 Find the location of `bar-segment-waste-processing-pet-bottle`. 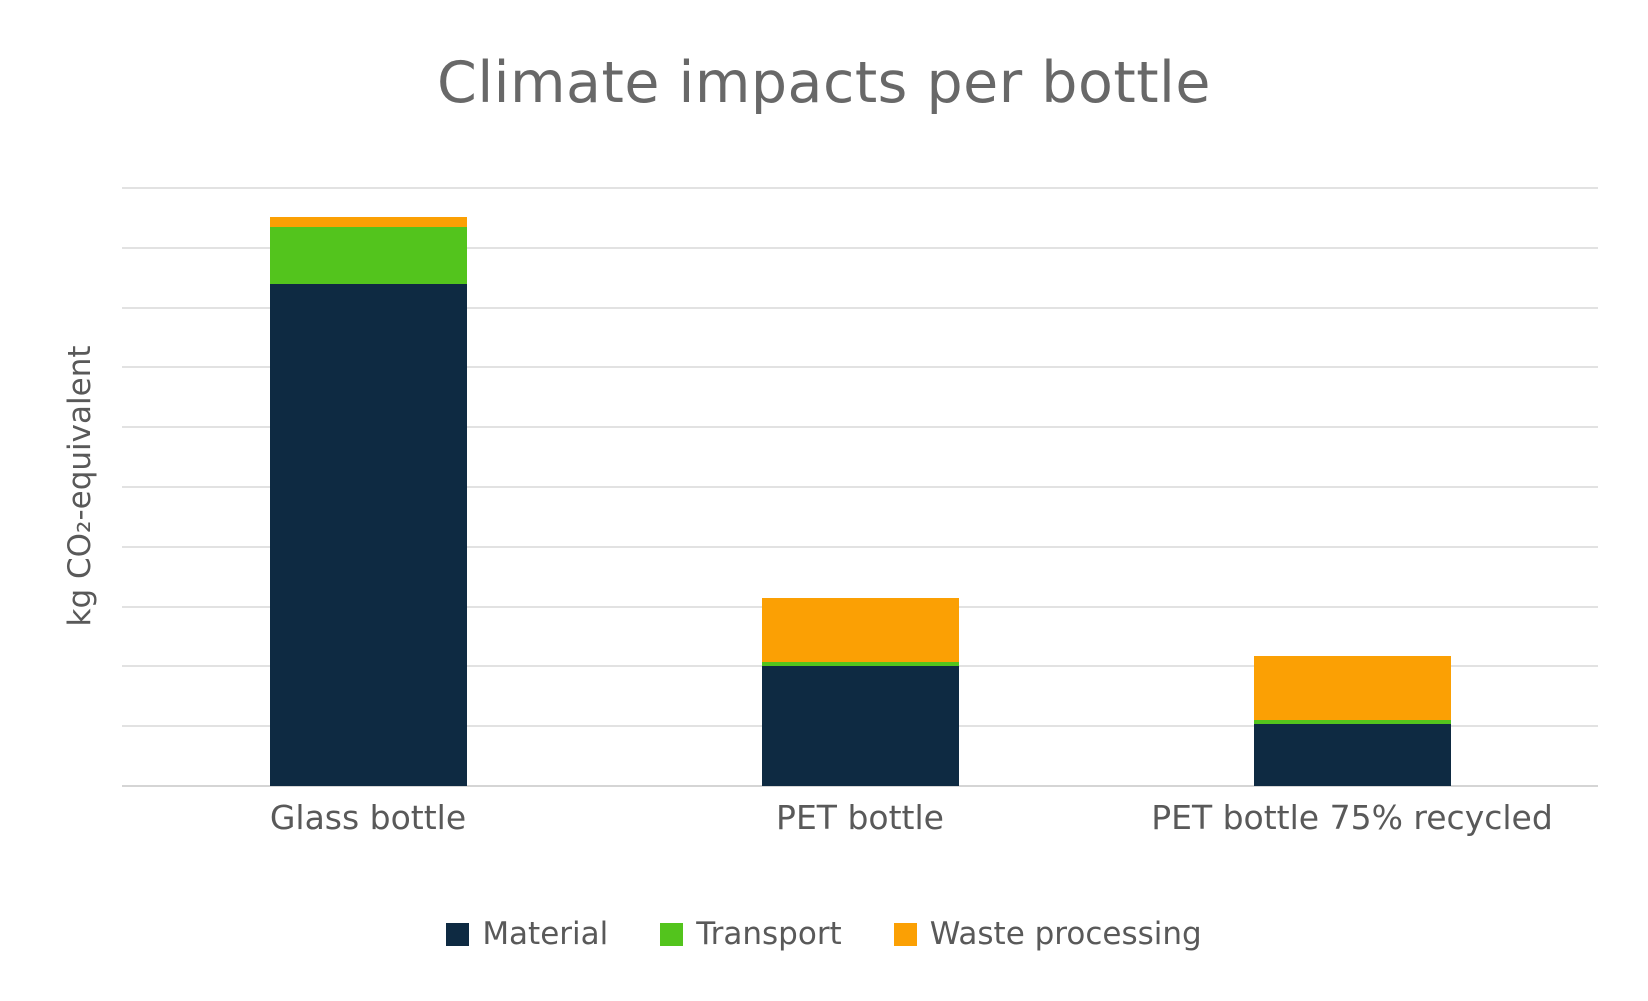

bar-segment-waste-processing-pet-bottle is located at coordinates (860, 629).